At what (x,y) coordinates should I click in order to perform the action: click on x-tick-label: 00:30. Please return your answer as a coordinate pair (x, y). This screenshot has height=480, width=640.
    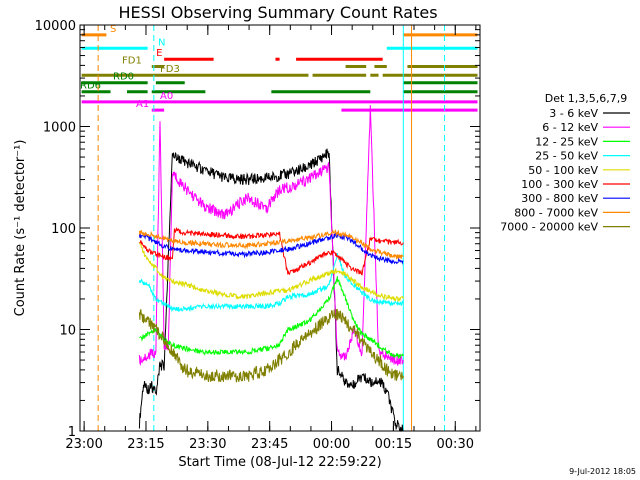
    Looking at the image, I should click on (455, 444).